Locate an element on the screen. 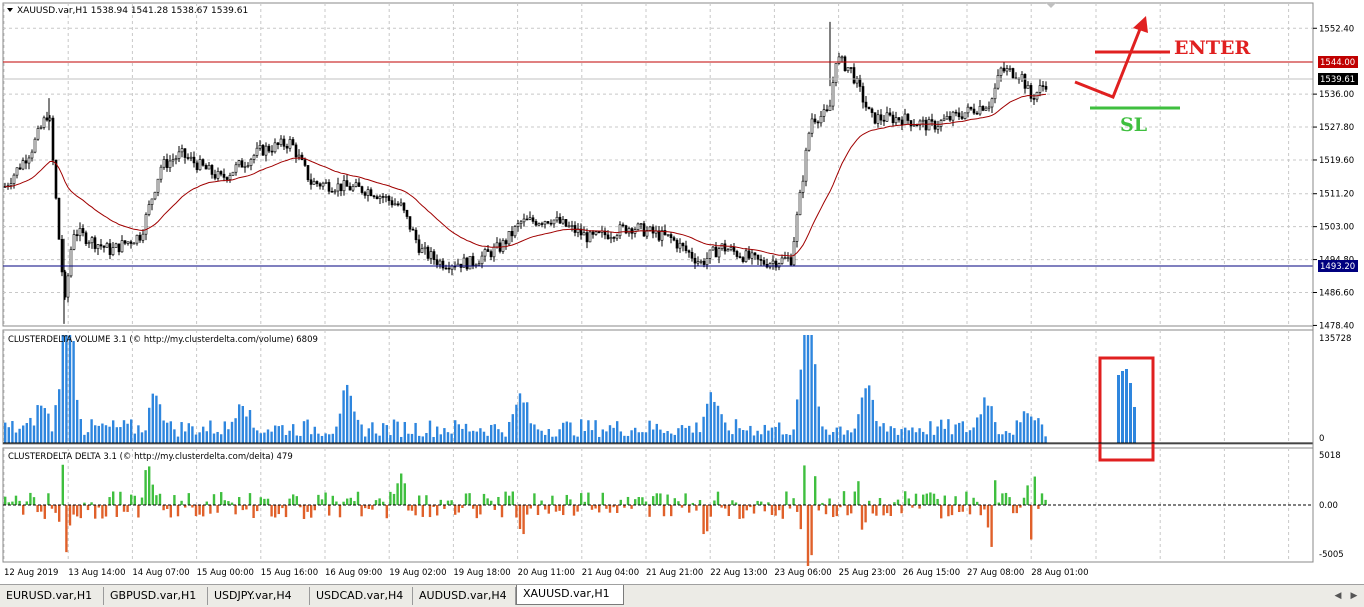 Image resolution: width=1364 pixels, height=607 pixels. tab-eurusd: EURUSD.var,H1 is located at coordinates (52, 596).